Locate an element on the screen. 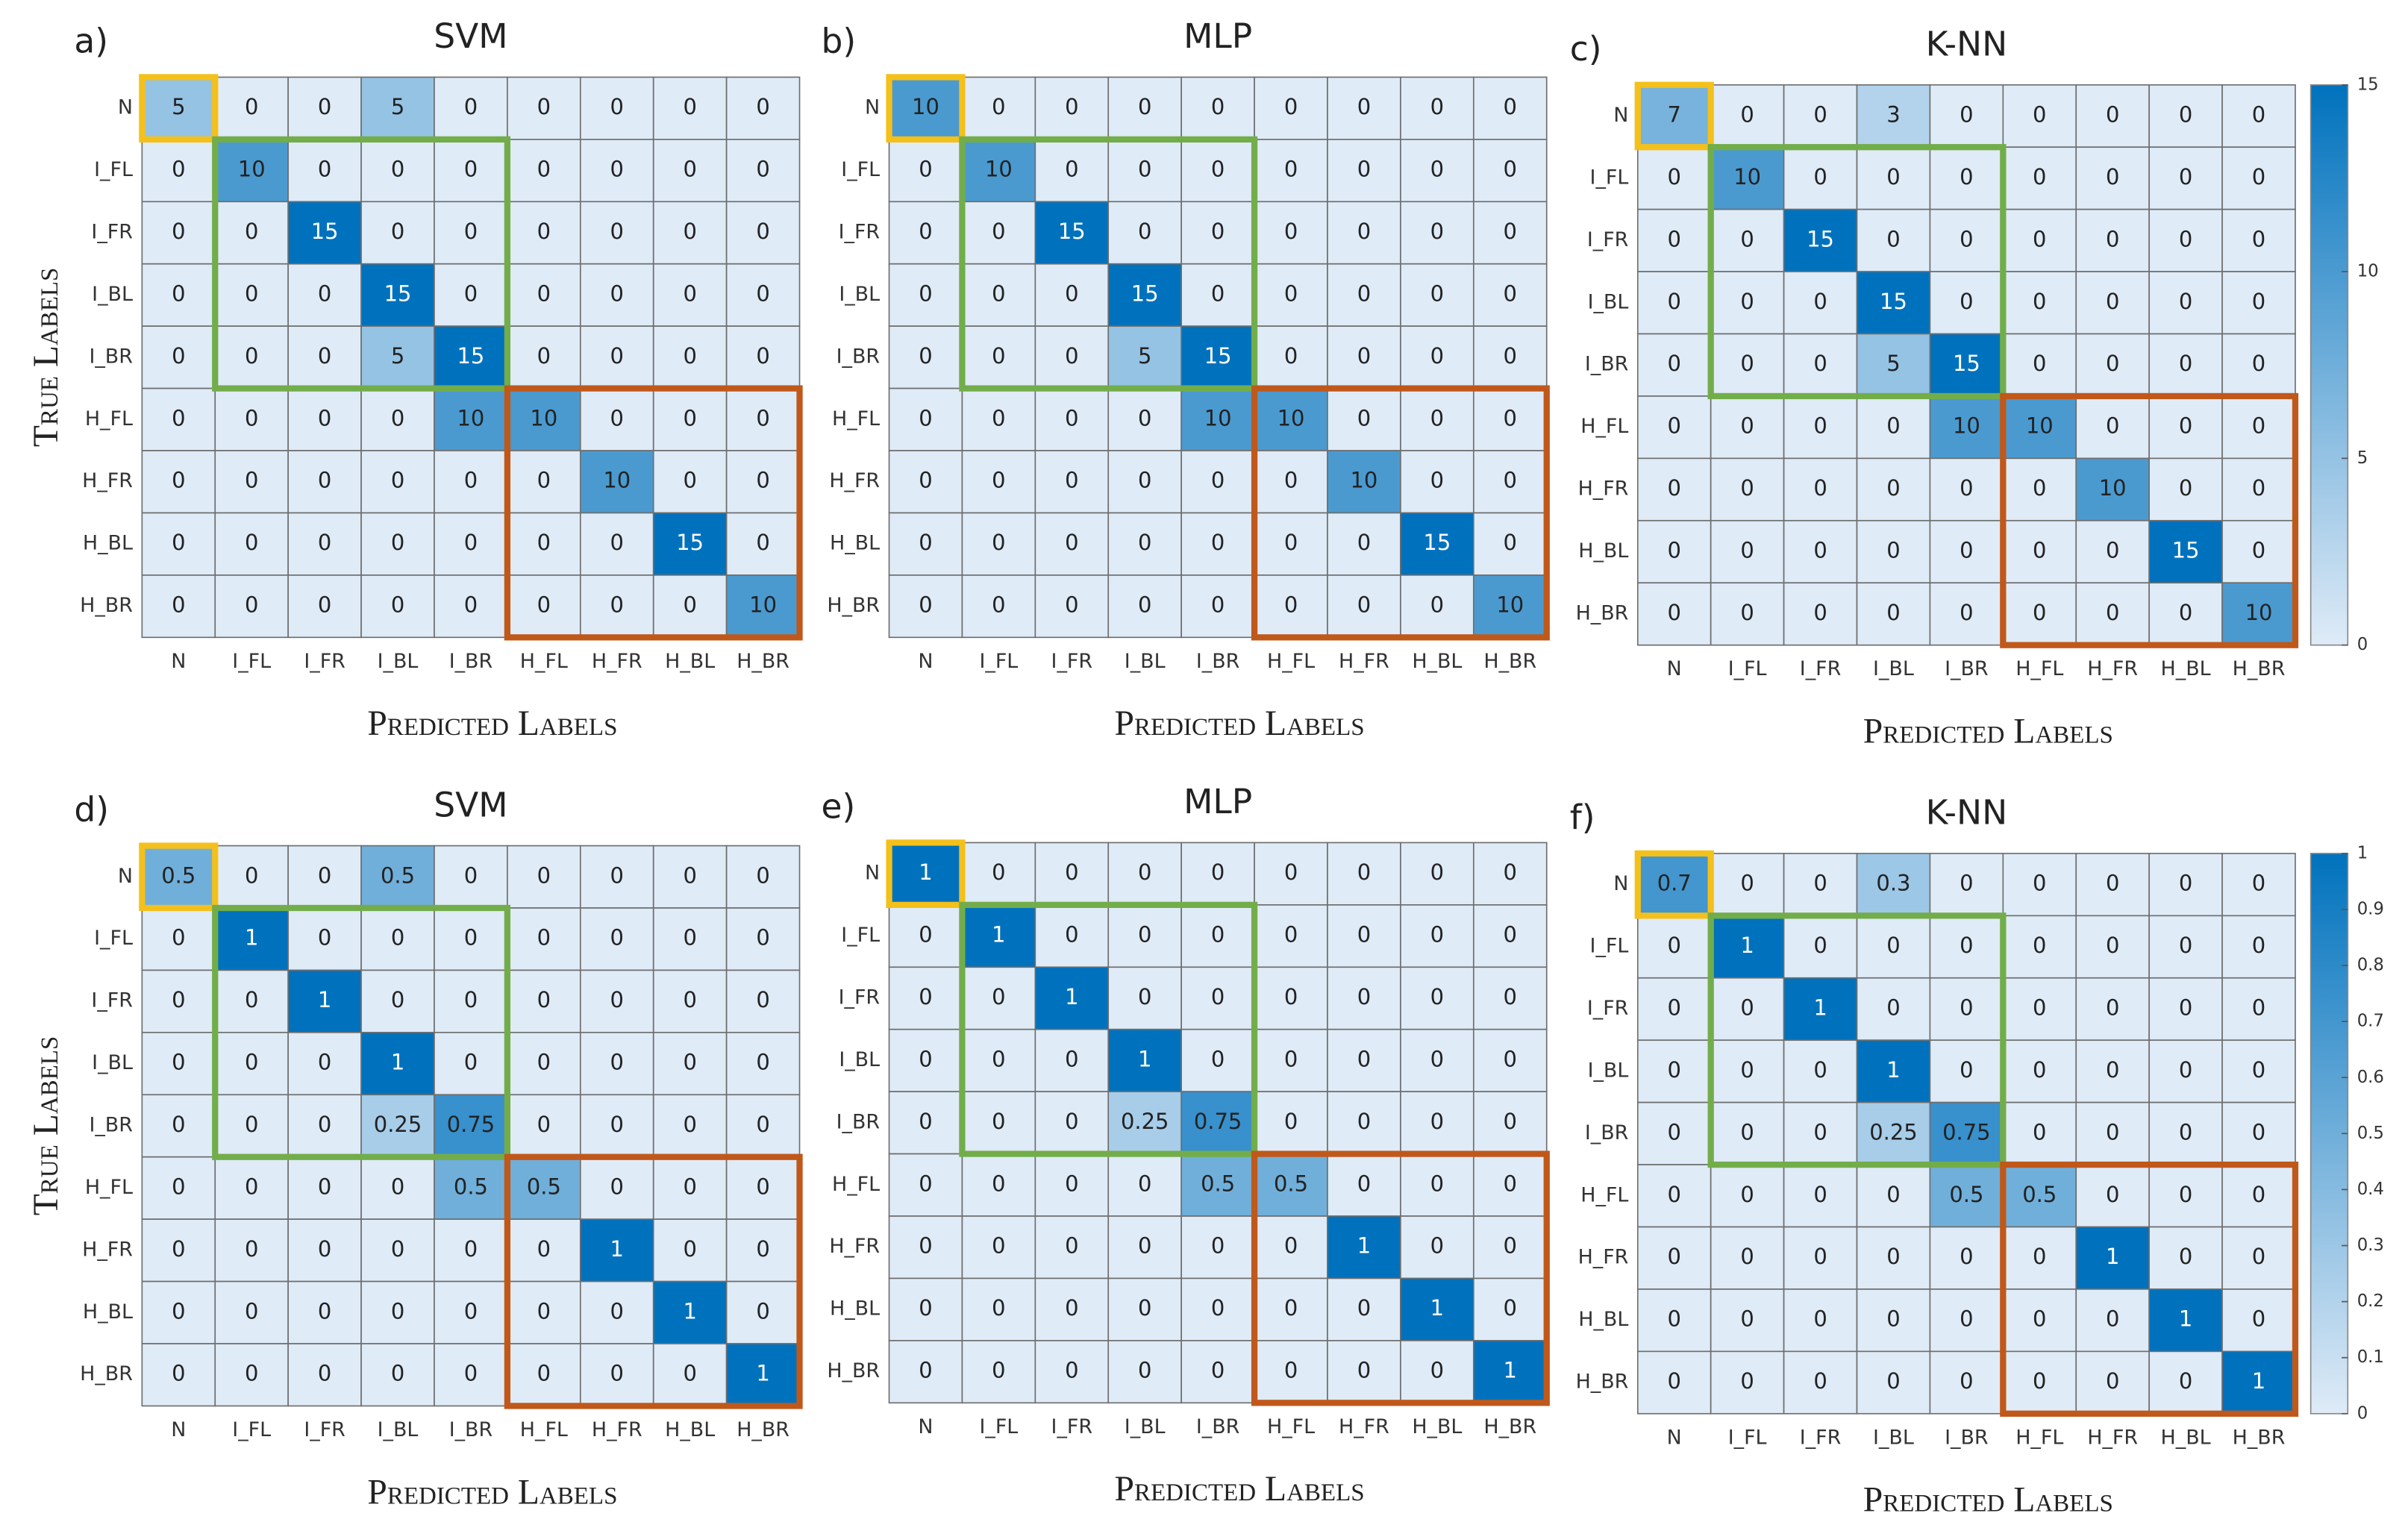  colorbar-tick-label: 5 is located at coordinates (2362, 458).